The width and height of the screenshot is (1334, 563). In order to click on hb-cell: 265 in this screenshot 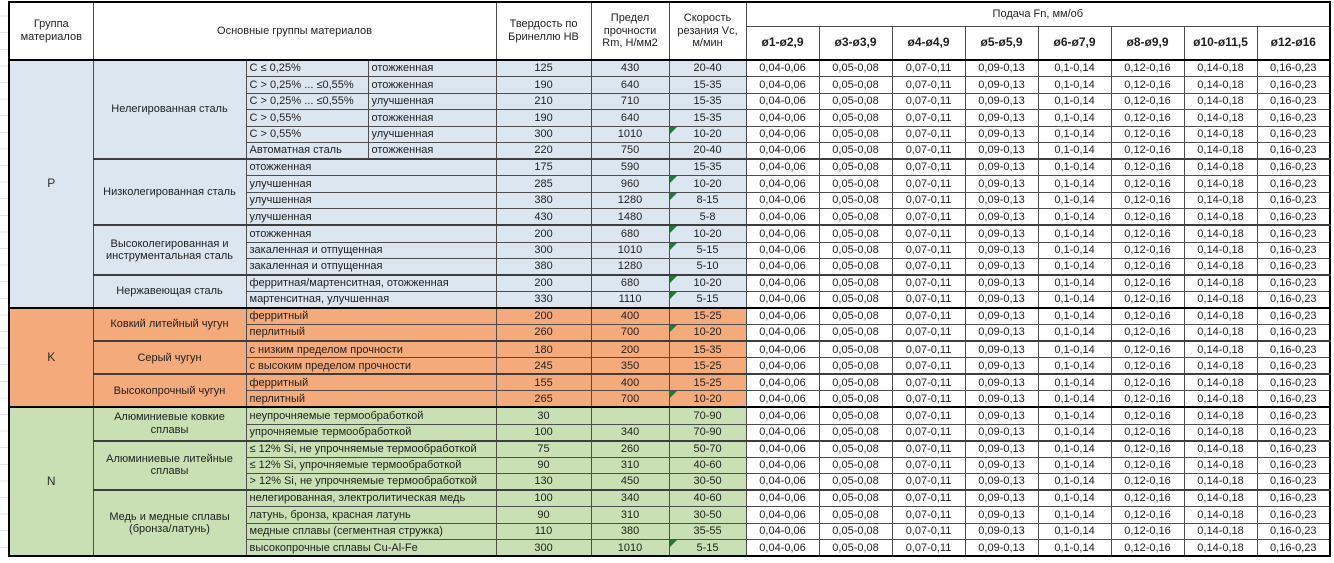, I will do `click(543, 399)`.